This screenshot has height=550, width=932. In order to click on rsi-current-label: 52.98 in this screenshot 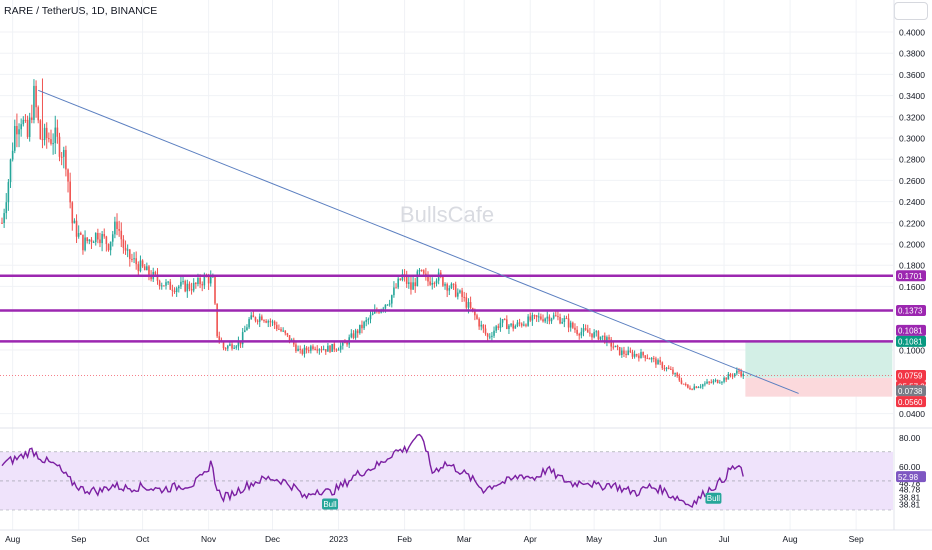, I will do `click(908, 477)`.